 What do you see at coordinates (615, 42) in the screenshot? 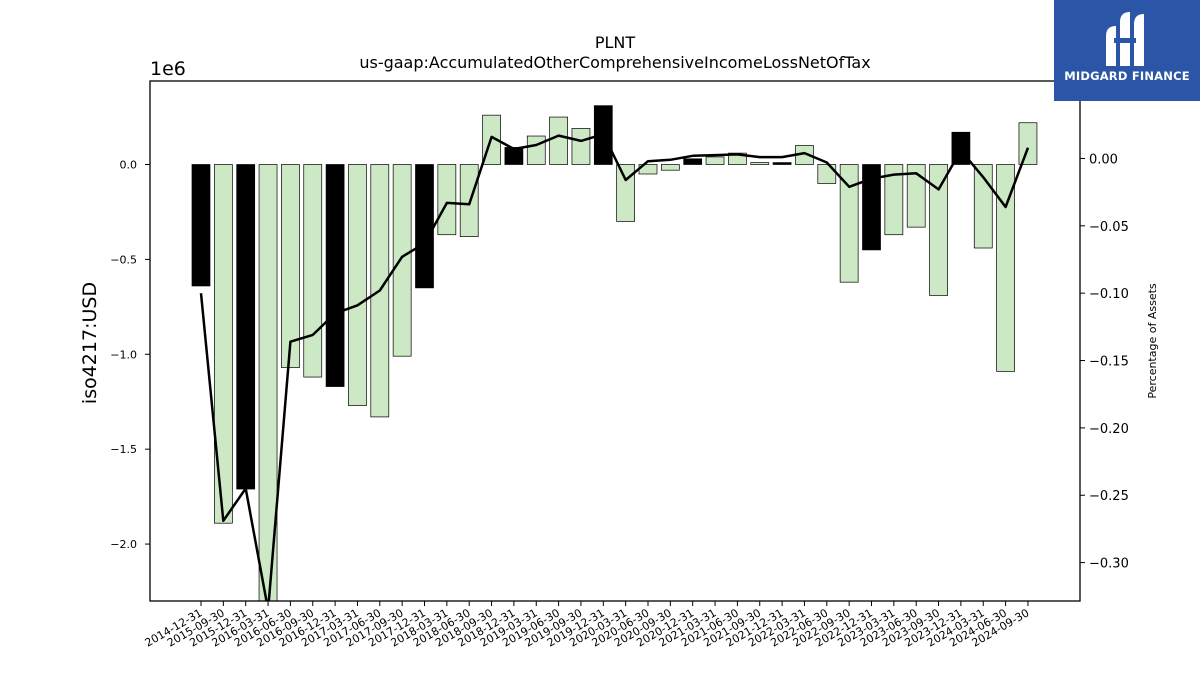
I see `chart-title: PLNT` at bounding box center [615, 42].